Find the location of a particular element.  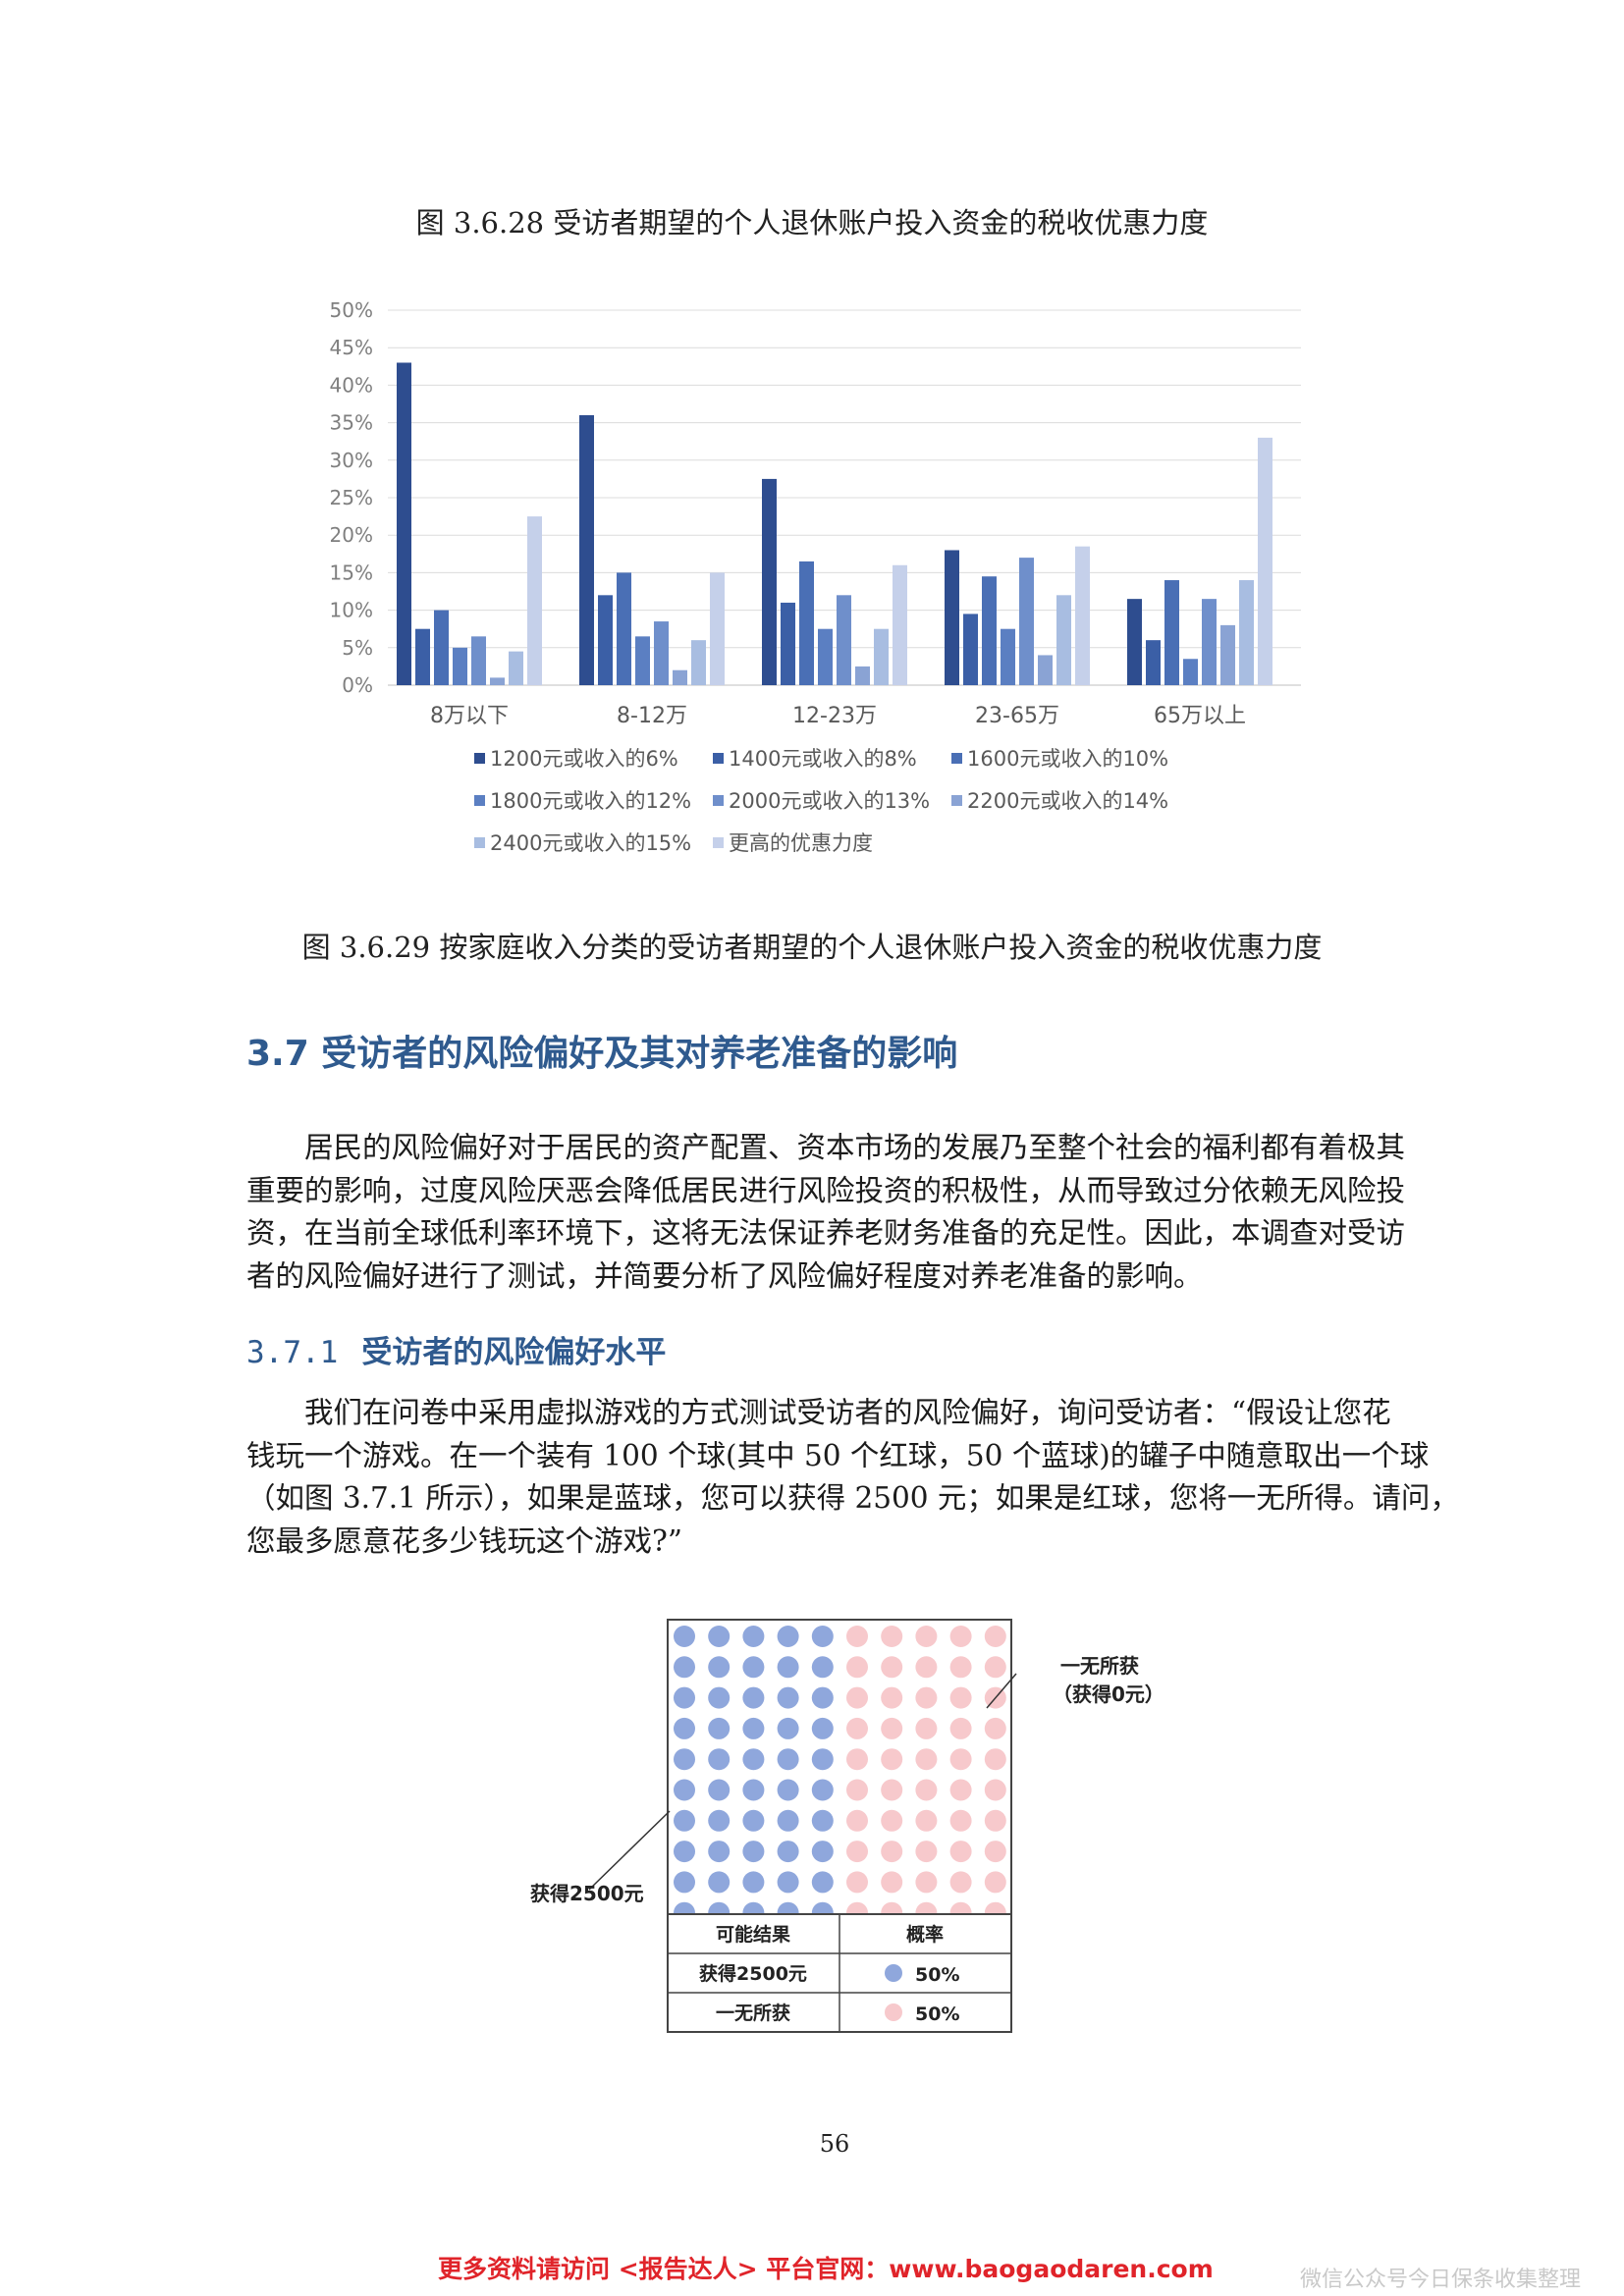

x-tick-label: 65万以上 is located at coordinates (1200, 716).